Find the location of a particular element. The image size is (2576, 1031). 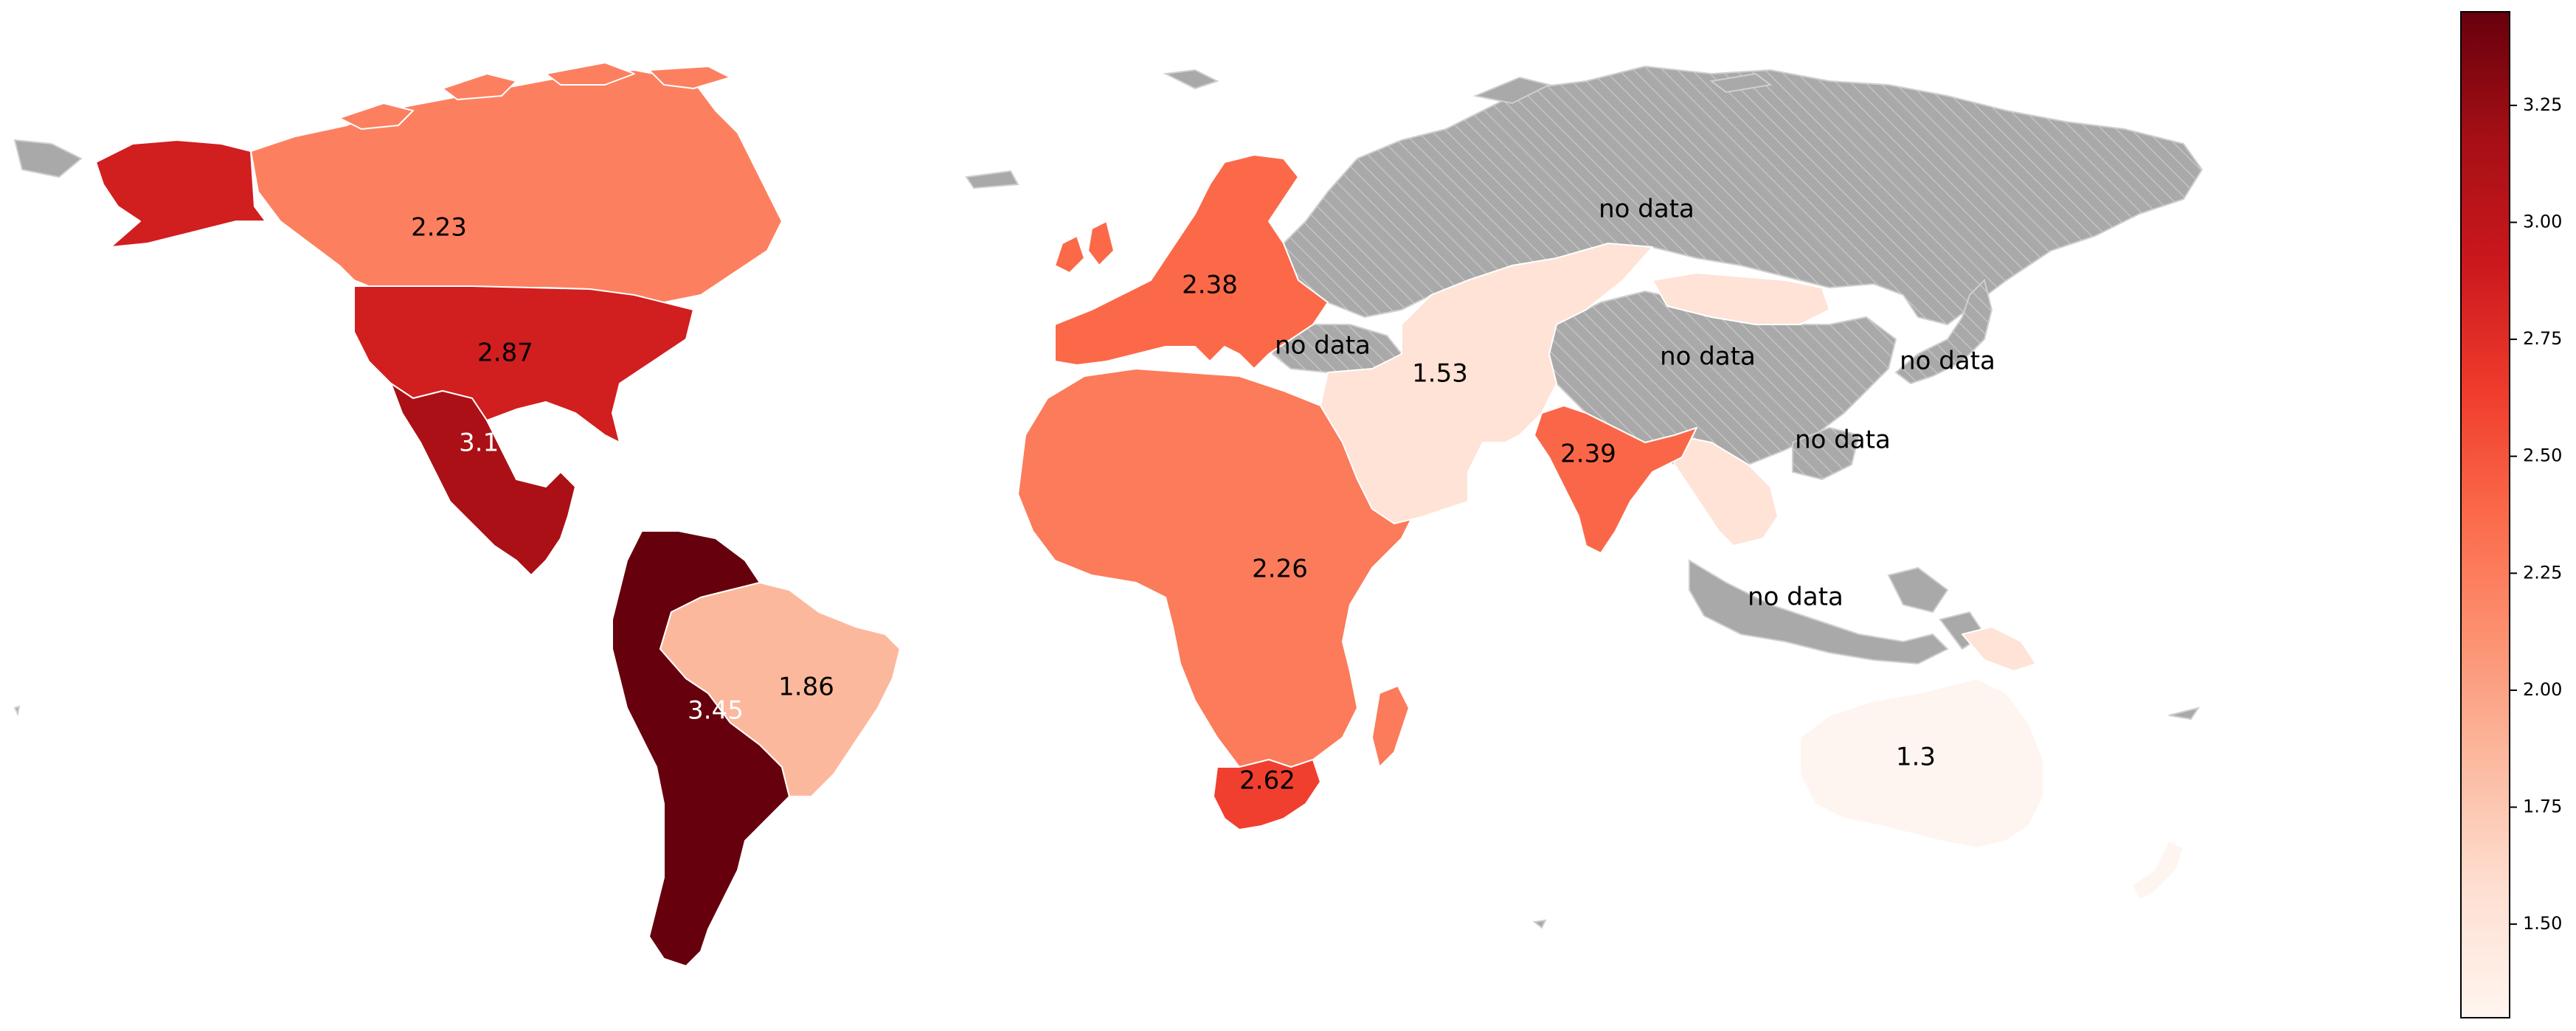

region-india is located at coordinates (1616, 479).